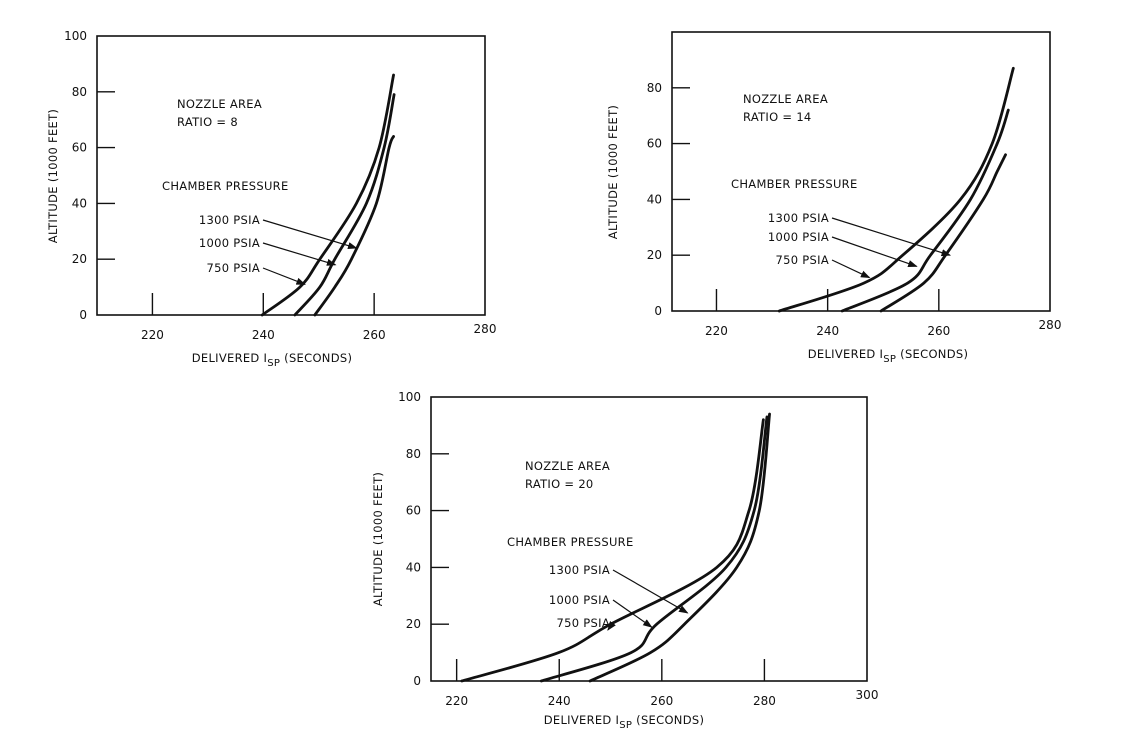 This screenshot has width=1121, height=754. I want to click on ratio-annotation: RATIO = 20, so click(559, 484).